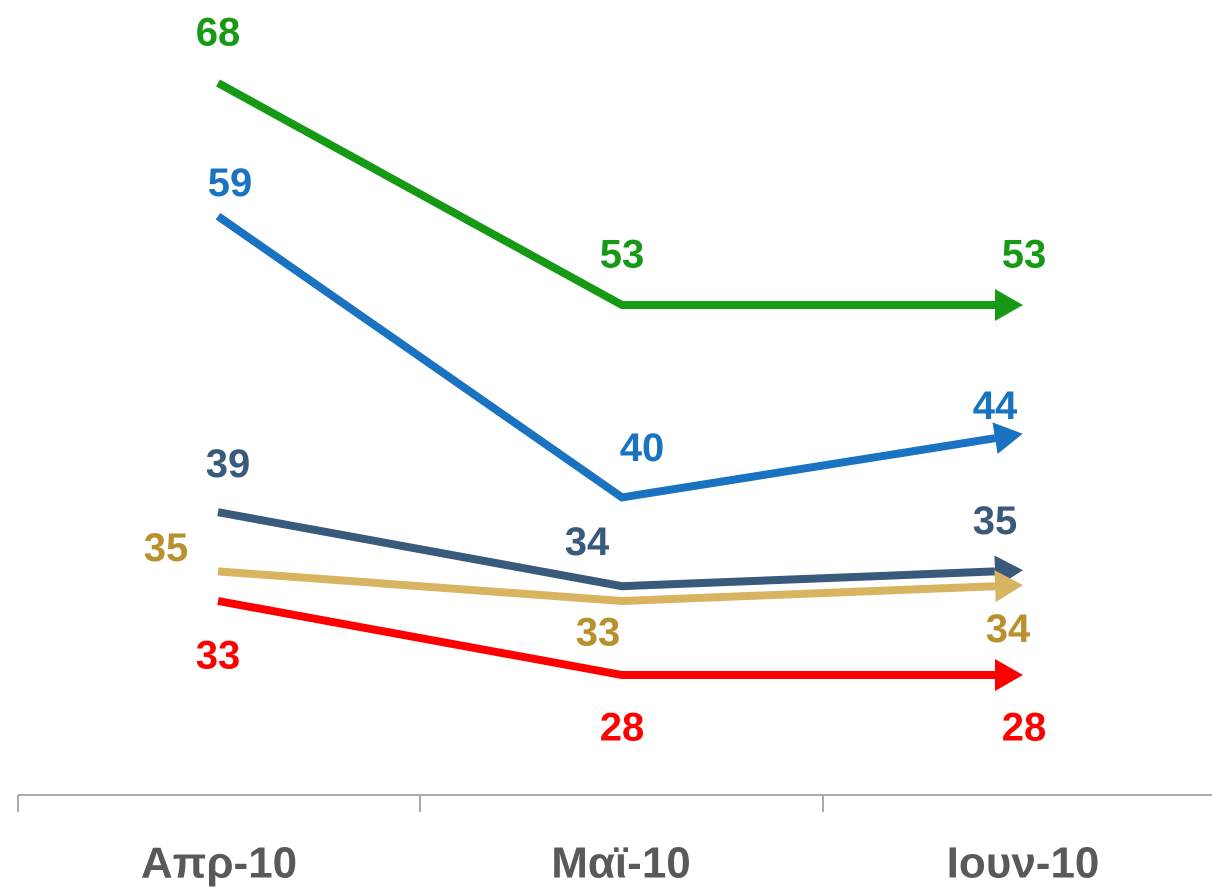 The height and width of the screenshot is (895, 1212). What do you see at coordinates (1023, 863) in the screenshot?
I see `x-tick-label: Ιουν-10` at bounding box center [1023, 863].